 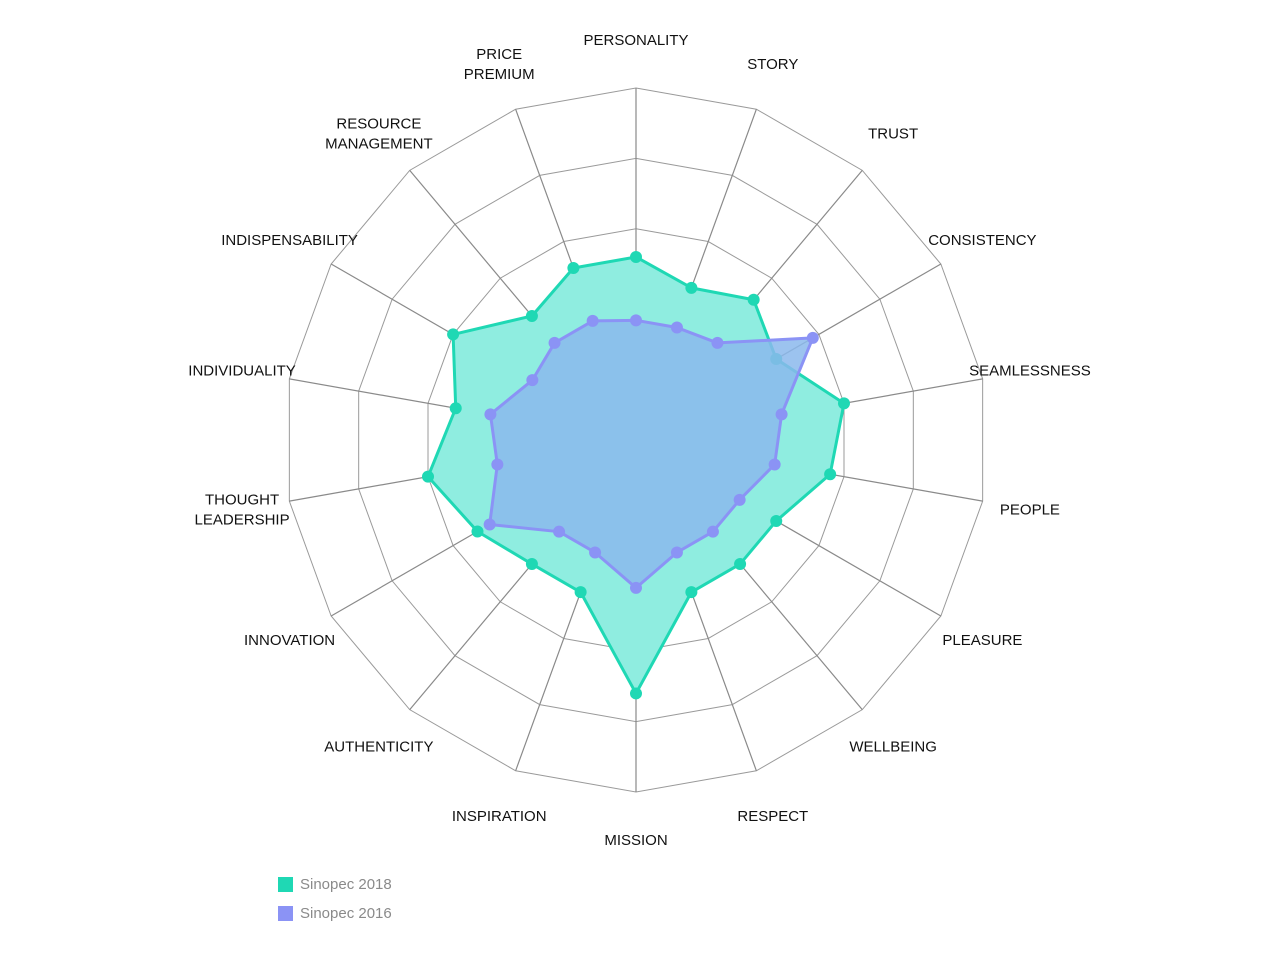 What do you see at coordinates (676, 327) in the screenshot?
I see `data-point-sinopec-2016-story` at bounding box center [676, 327].